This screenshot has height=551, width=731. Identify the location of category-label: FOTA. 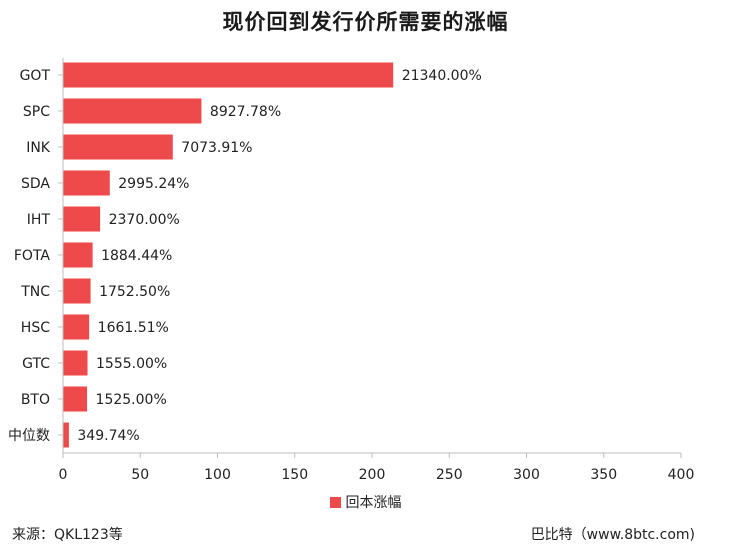
(32, 256).